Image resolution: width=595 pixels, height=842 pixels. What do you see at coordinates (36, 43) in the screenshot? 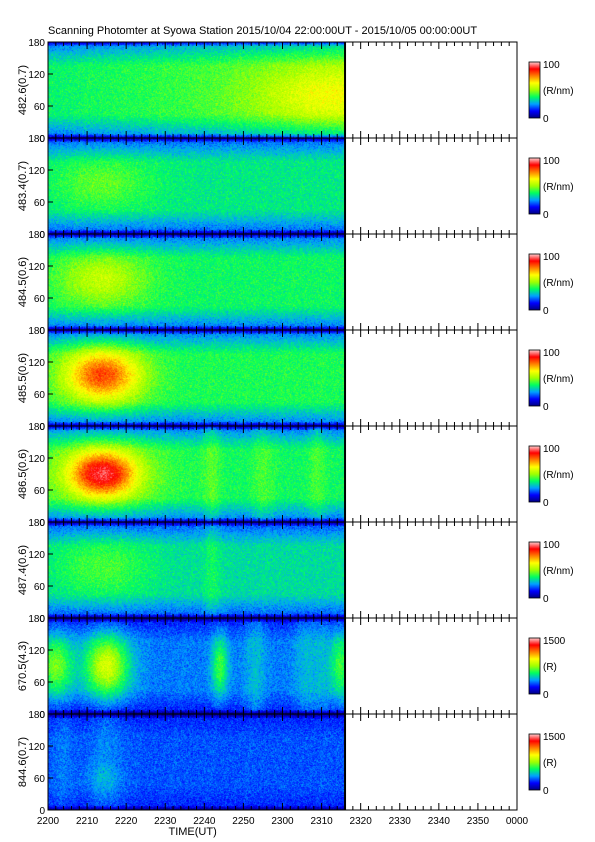
I see `y-tick-label-0-3: 180` at bounding box center [36, 43].